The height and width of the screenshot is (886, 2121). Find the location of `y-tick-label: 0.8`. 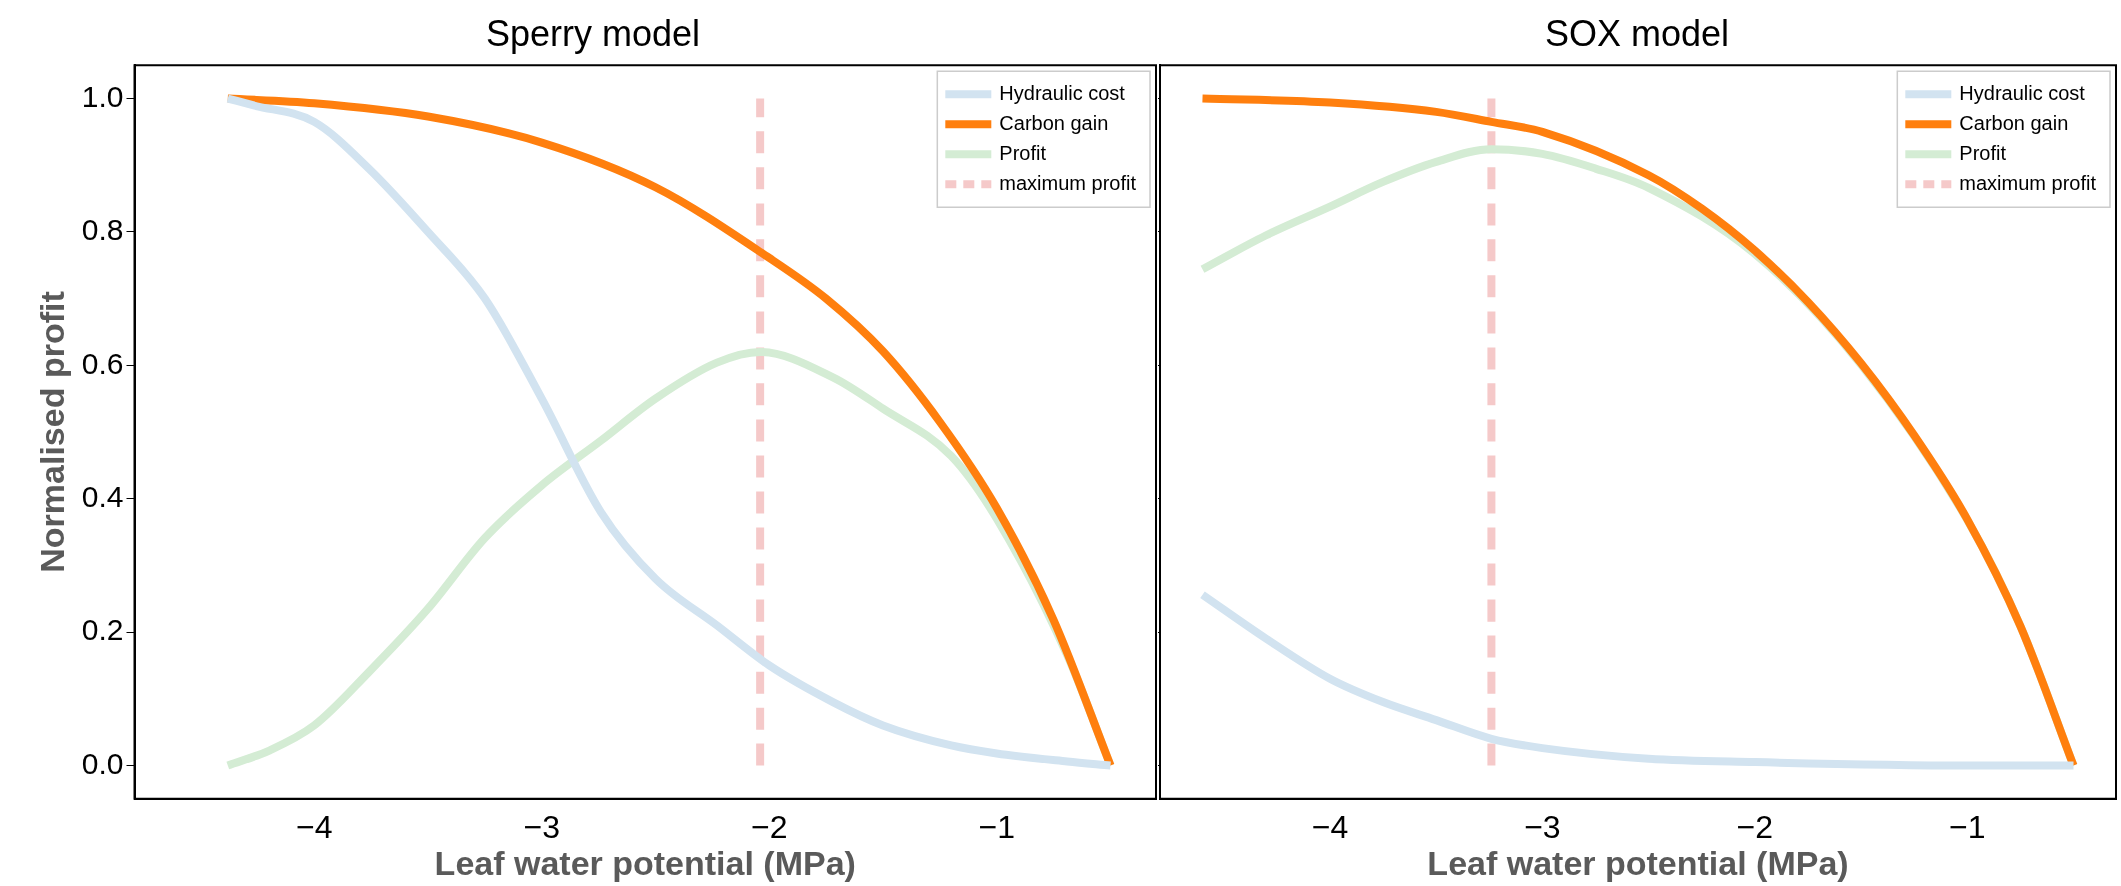

y-tick-label: 0.8 is located at coordinates (102, 230).